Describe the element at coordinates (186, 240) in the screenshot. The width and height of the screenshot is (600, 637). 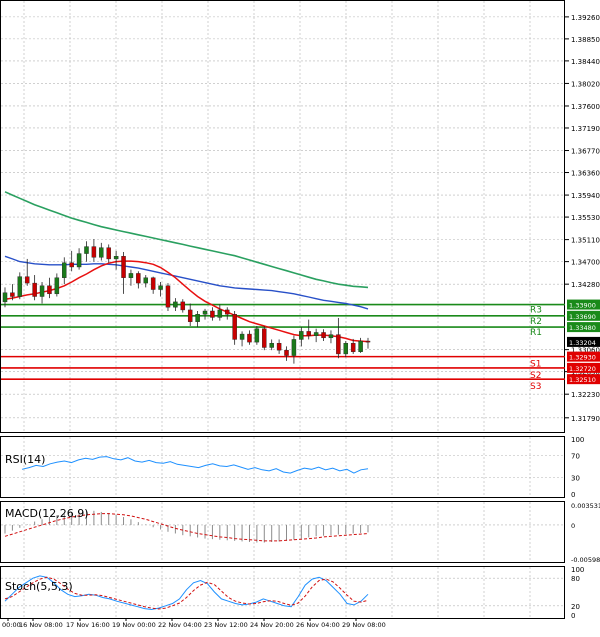
I see `ma-slow-line` at that location.